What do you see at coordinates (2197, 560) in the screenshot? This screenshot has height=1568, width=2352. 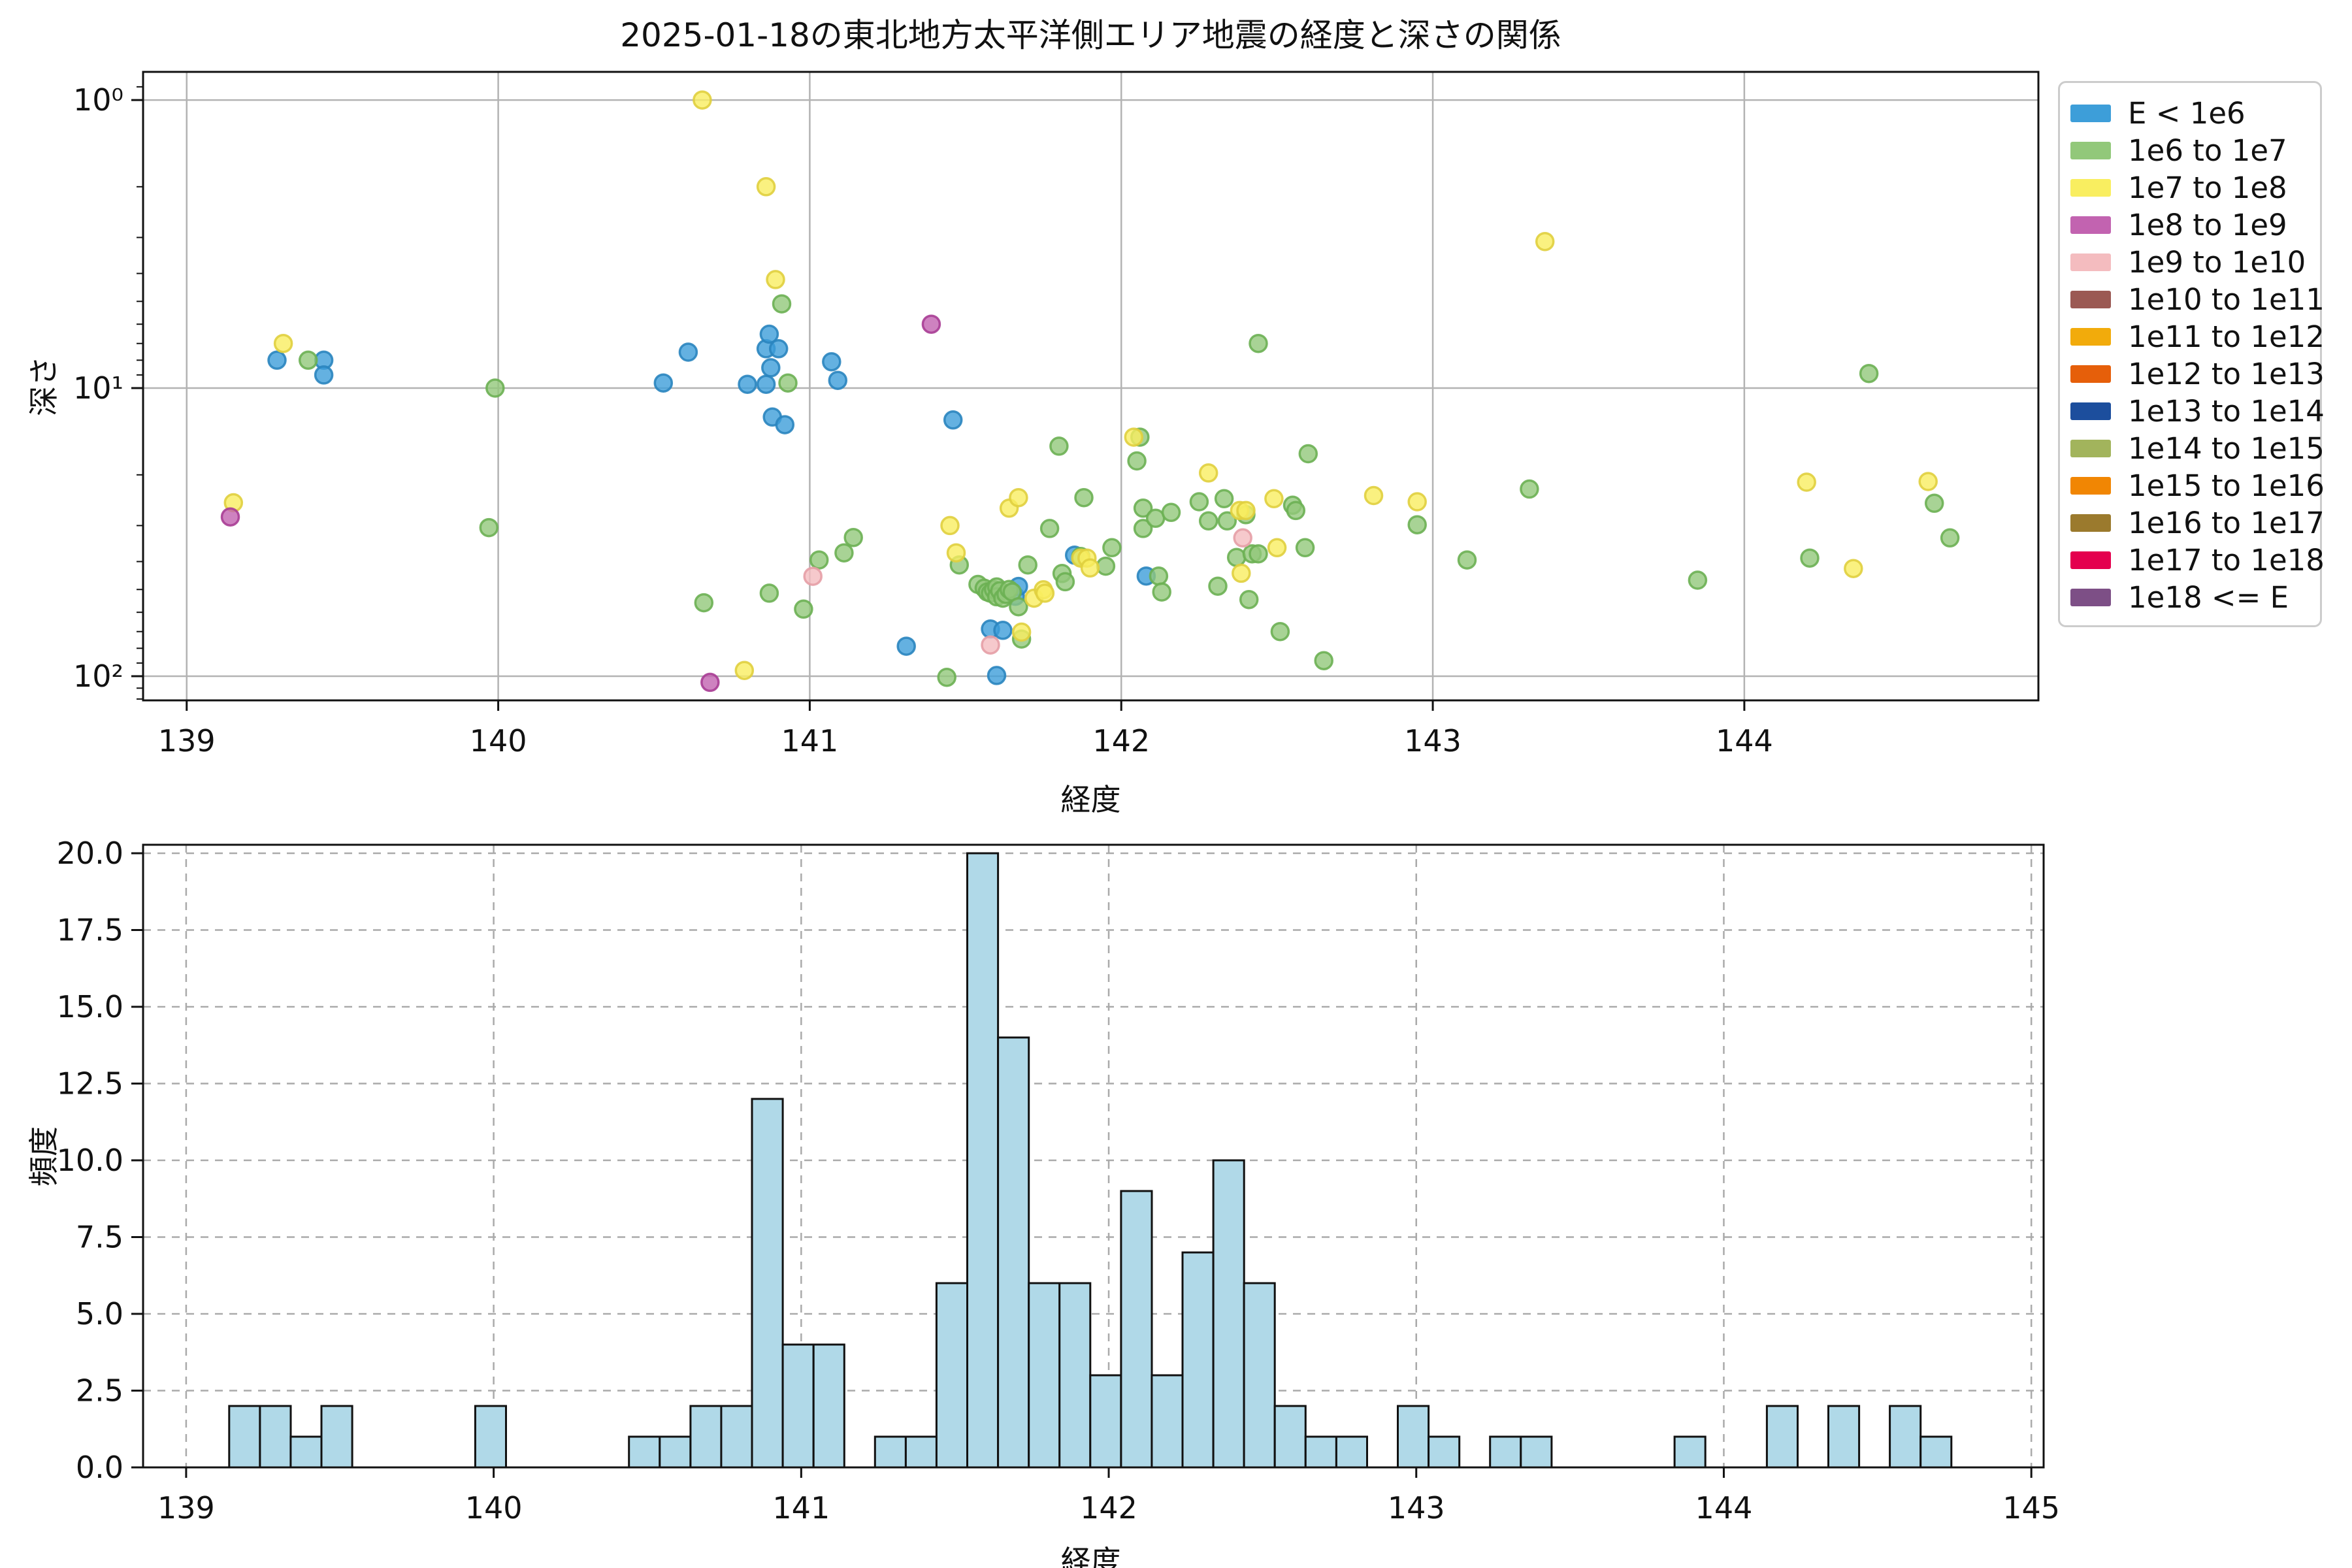 I see `legend-item: 1e17 to 1e18` at bounding box center [2197, 560].